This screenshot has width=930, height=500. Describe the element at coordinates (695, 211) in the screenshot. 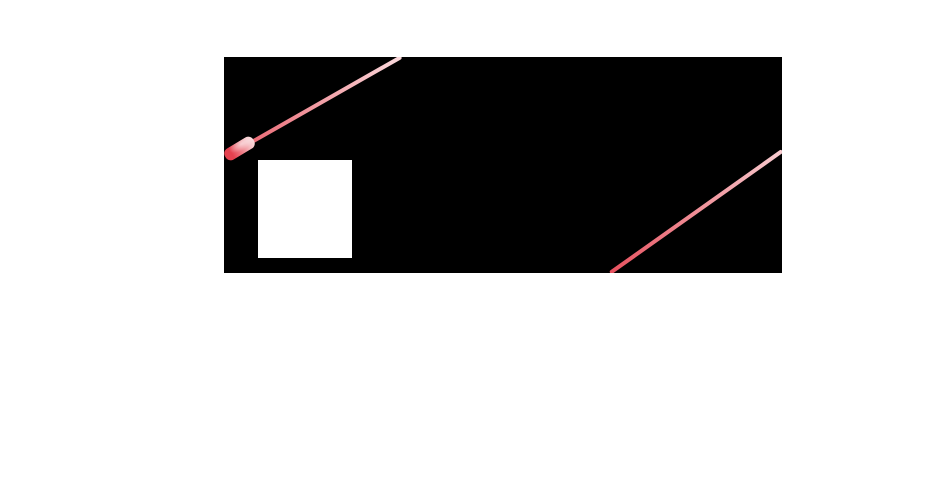

I see `corner-laser-beam` at that location.